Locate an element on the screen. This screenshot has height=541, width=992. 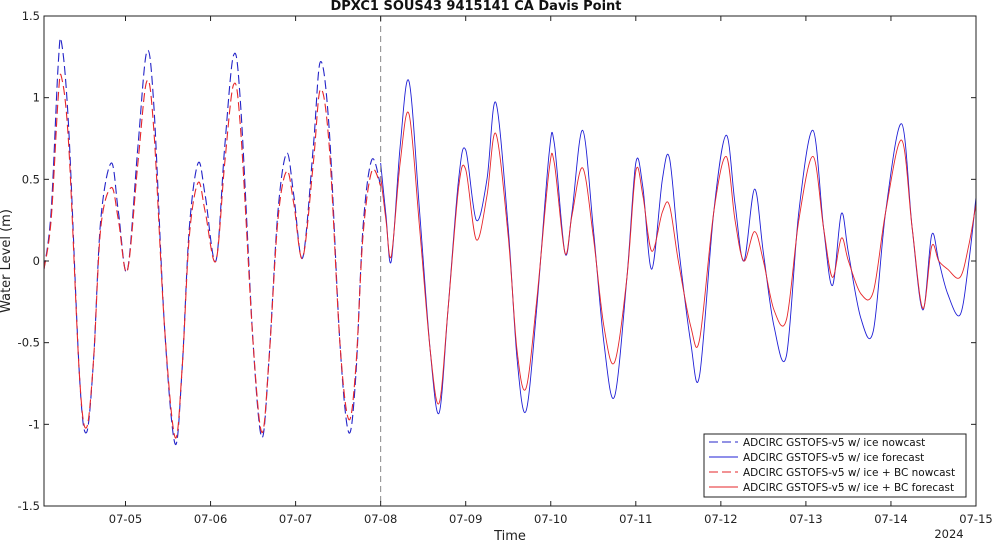
y-tick-label: -0.5 is located at coordinates (29, 343).